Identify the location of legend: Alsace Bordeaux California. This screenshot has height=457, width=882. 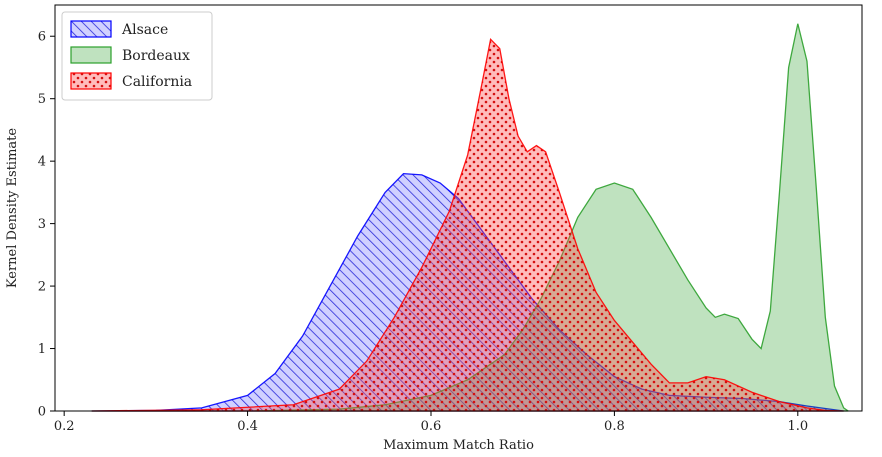
(137, 56).